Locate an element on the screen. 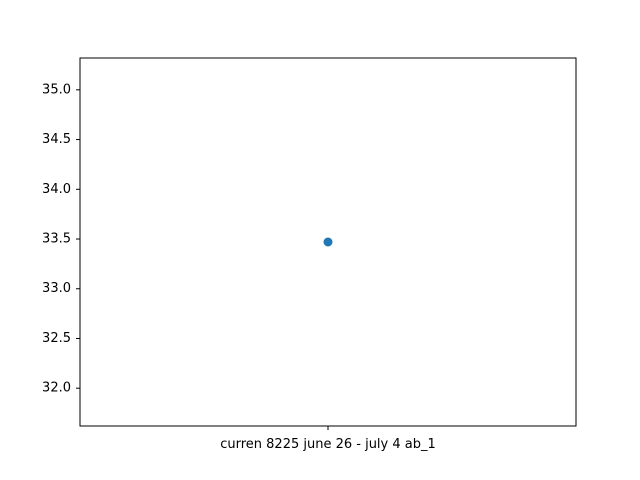  y-tick-label: 33.0 is located at coordinates (56, 288).